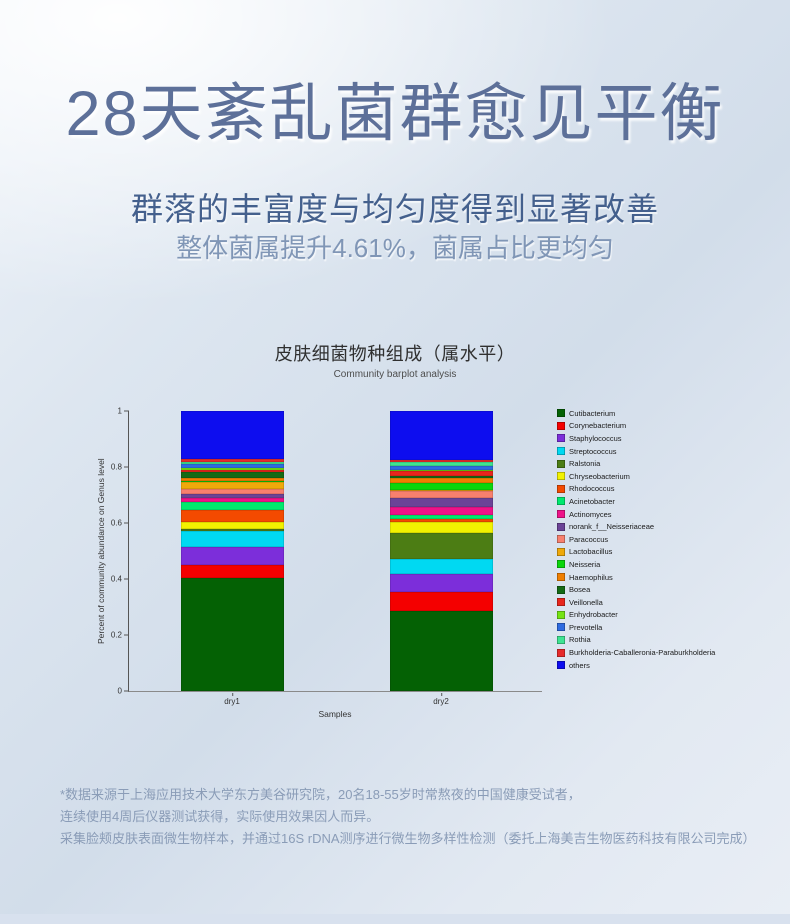  What do you see at coordinates (591, 552) in the screenshot?
I see `legend-label: Lactobacillus` at bounding box center [591, 552].